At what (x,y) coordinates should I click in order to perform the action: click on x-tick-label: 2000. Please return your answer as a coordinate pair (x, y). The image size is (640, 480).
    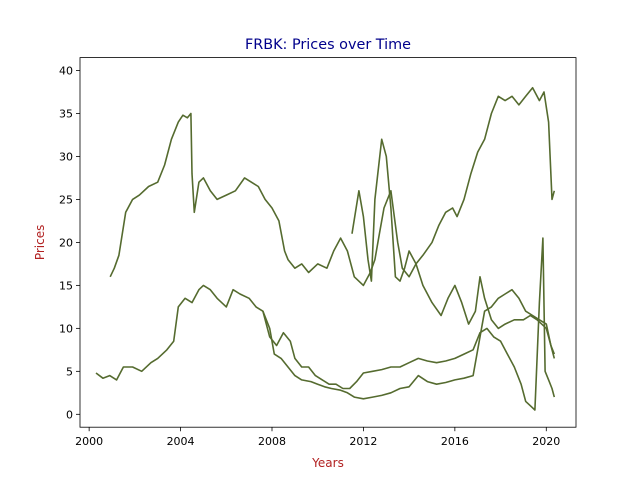
    Looking at the image, I should click on (89, 441).